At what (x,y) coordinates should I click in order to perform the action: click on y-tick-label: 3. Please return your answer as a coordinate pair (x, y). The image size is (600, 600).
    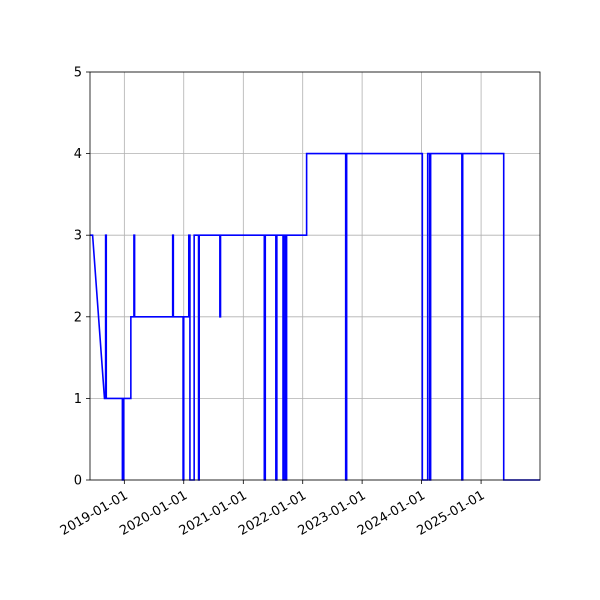
    Looking at the image, I should click on (78, 236).